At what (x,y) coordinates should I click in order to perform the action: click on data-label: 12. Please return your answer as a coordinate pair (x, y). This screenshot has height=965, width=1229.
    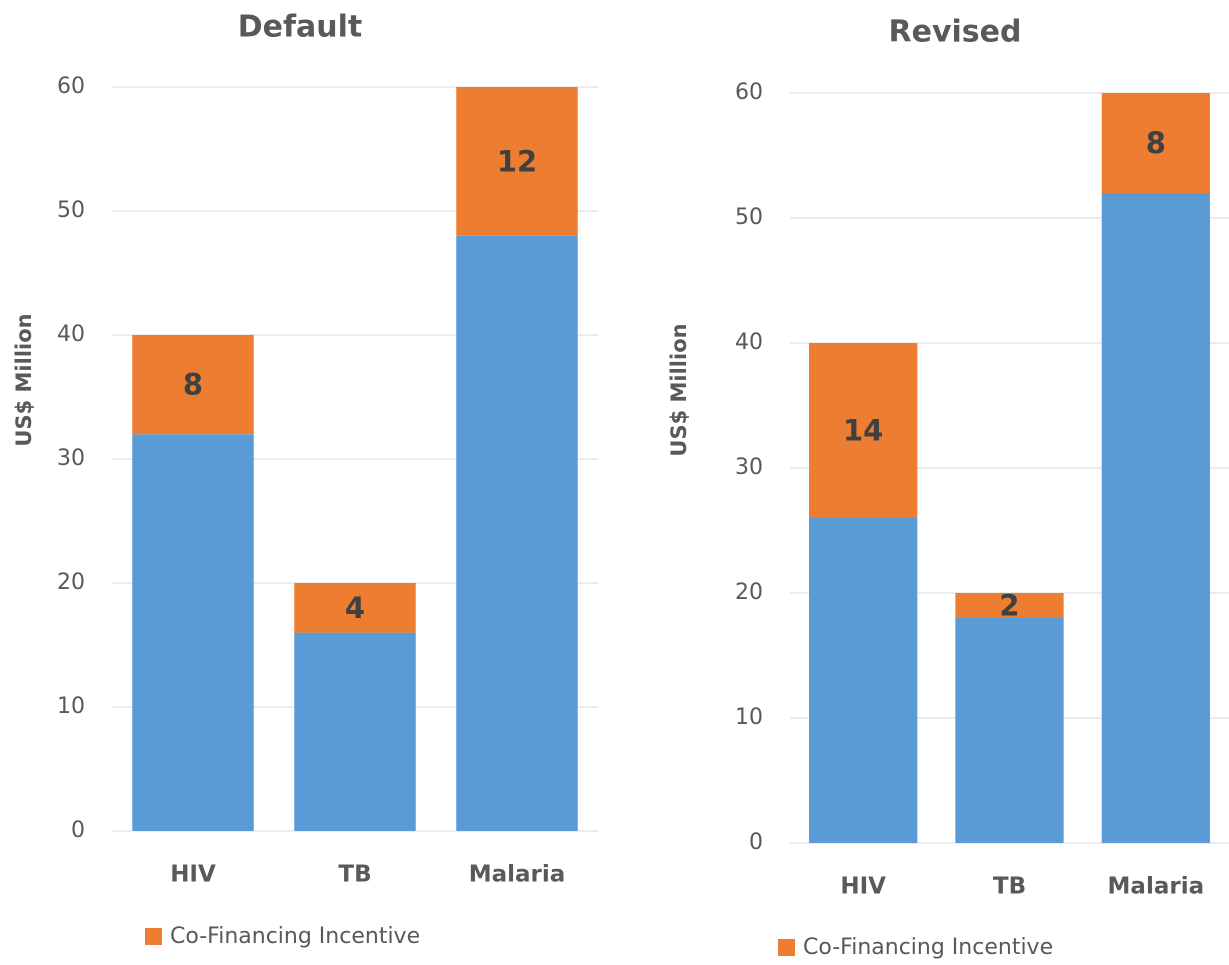
    Looking at the image, I should click on (517, 161).